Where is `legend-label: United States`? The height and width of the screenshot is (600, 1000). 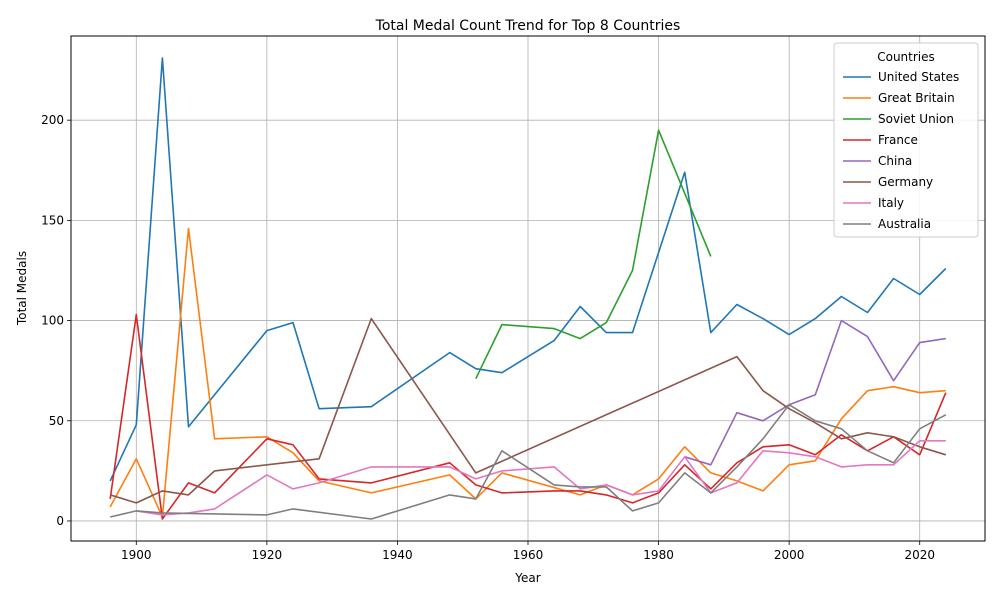 legend-label: United States is located at coordinates (918, 77).